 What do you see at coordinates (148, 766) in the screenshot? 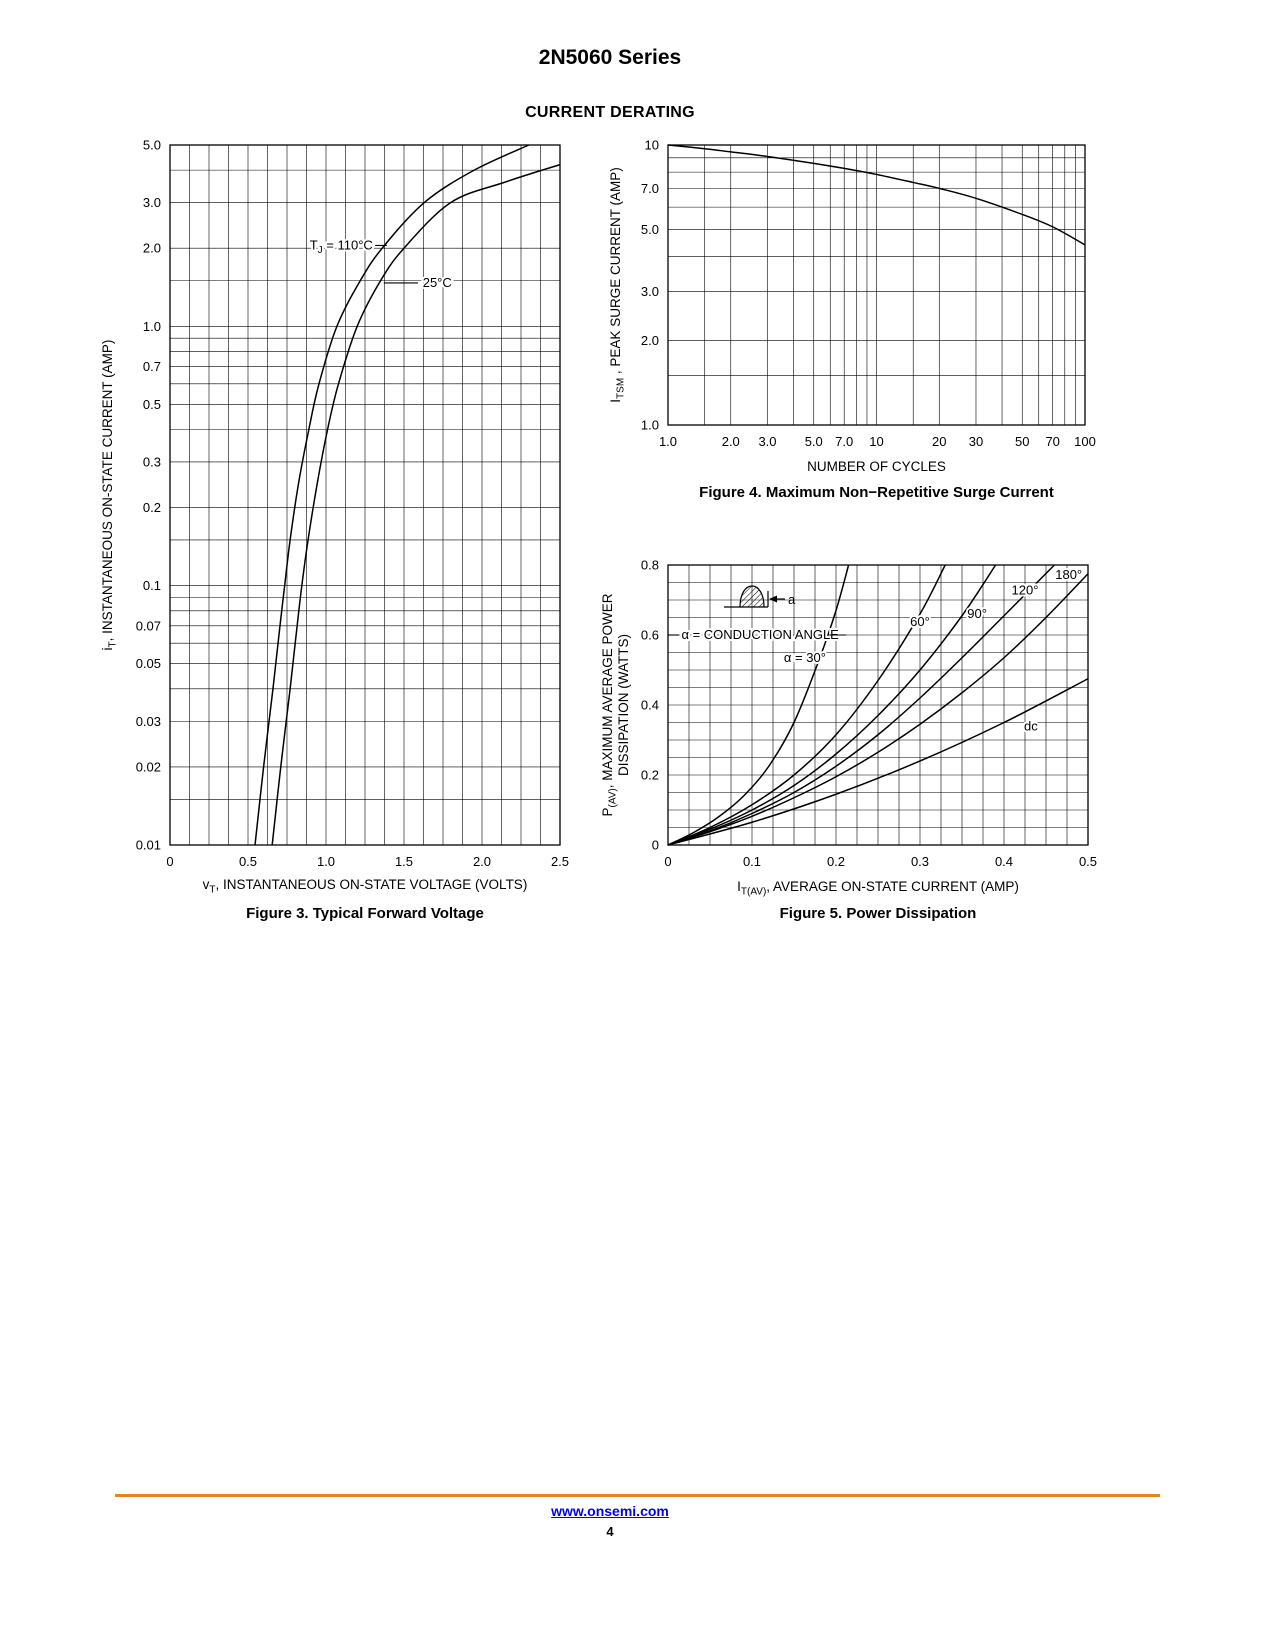
I see `svg-text: 0.02` at bounding box center [148, 766].